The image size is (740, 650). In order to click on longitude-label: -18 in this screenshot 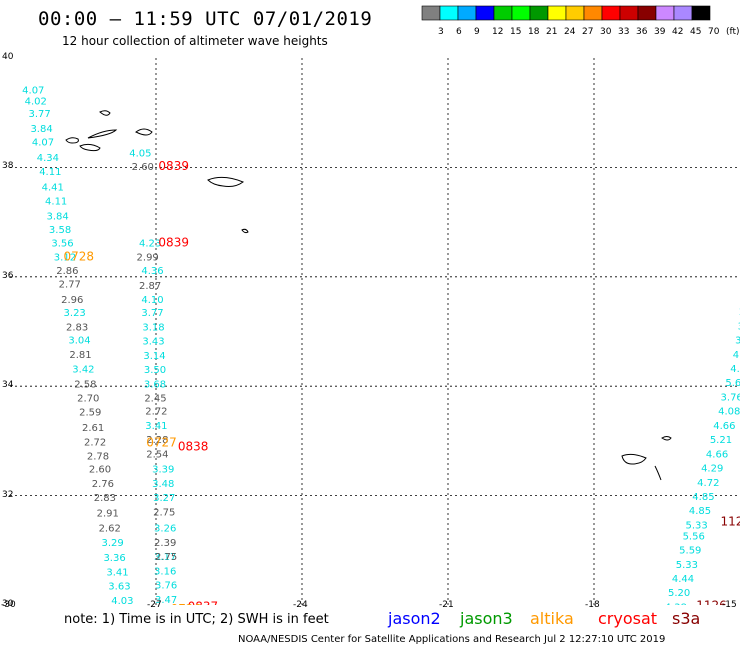, I will do `click(592, 605)`.